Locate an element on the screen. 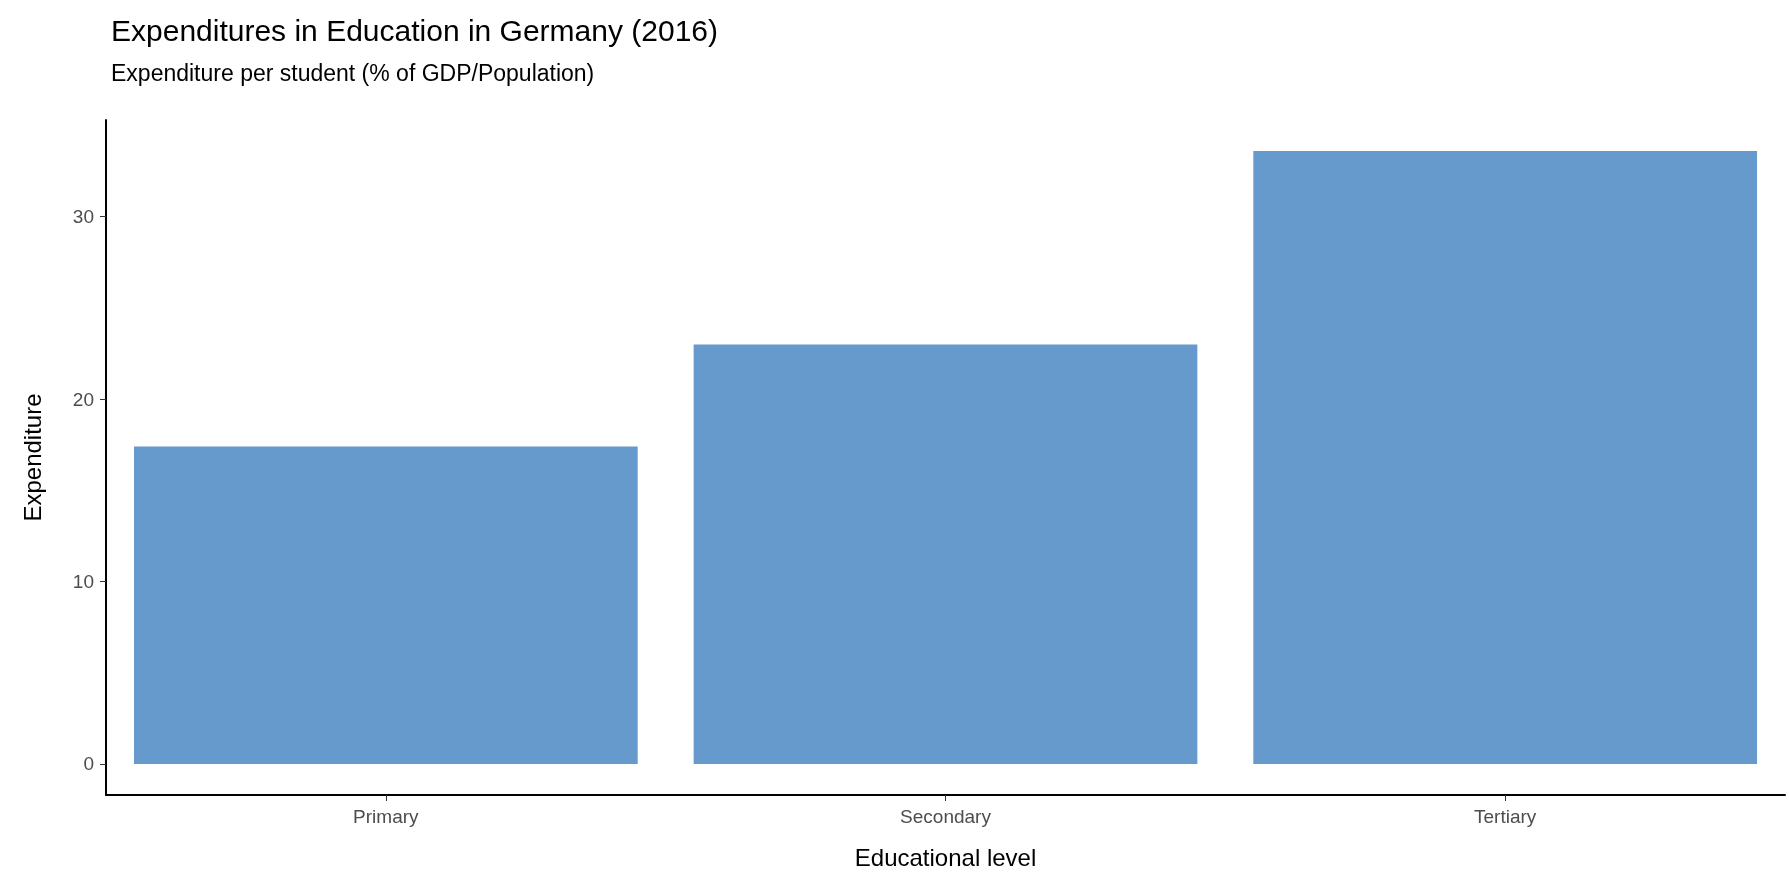  x-tick-label: Secondary is located at coordinates (946, 816).